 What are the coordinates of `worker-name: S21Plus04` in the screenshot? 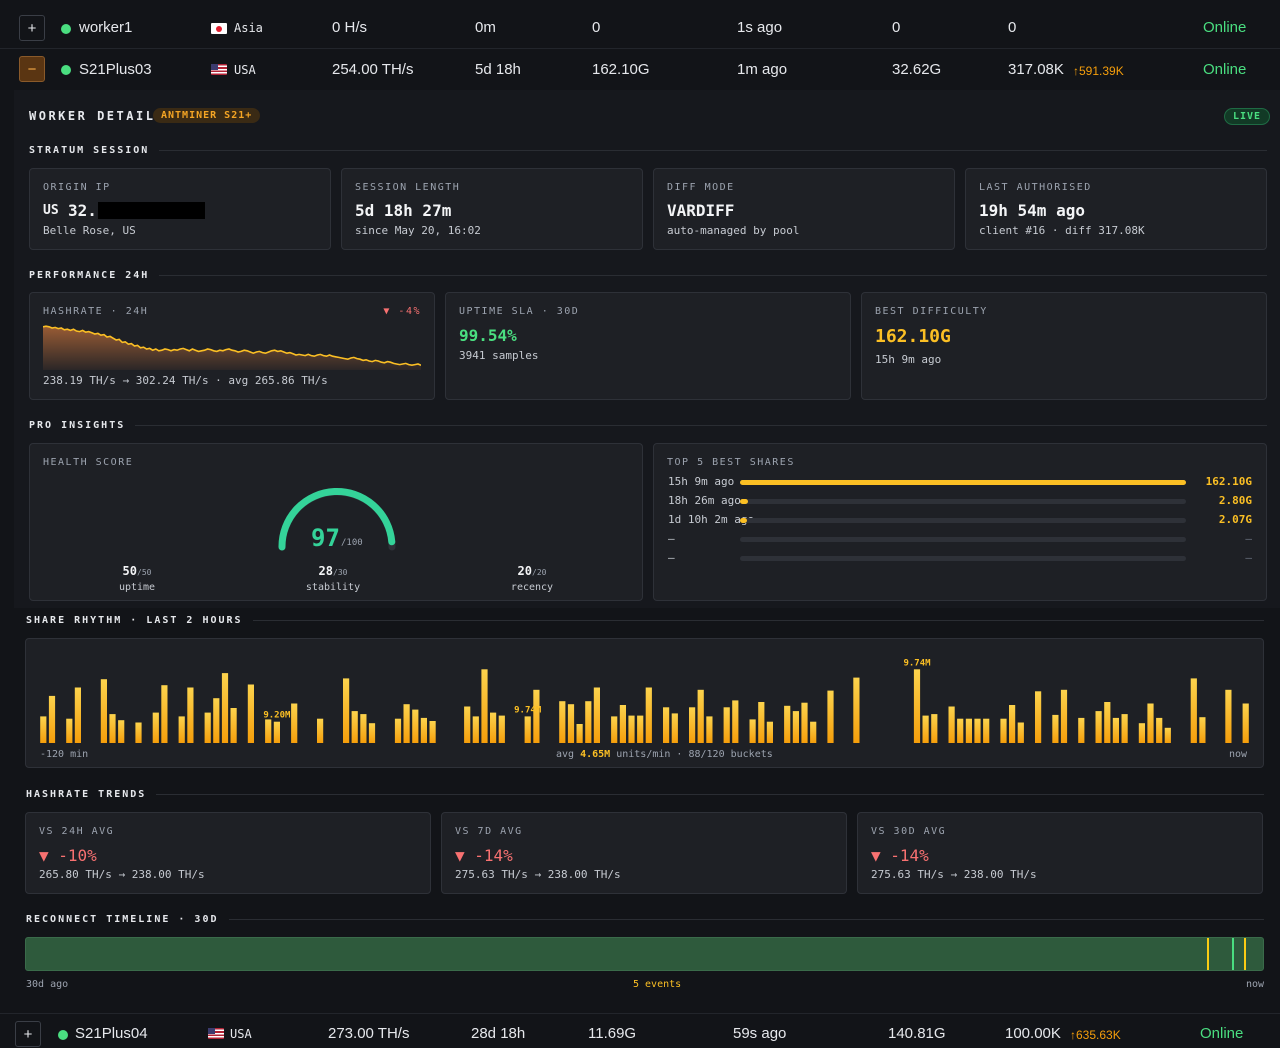 It's located at (111, 1033).